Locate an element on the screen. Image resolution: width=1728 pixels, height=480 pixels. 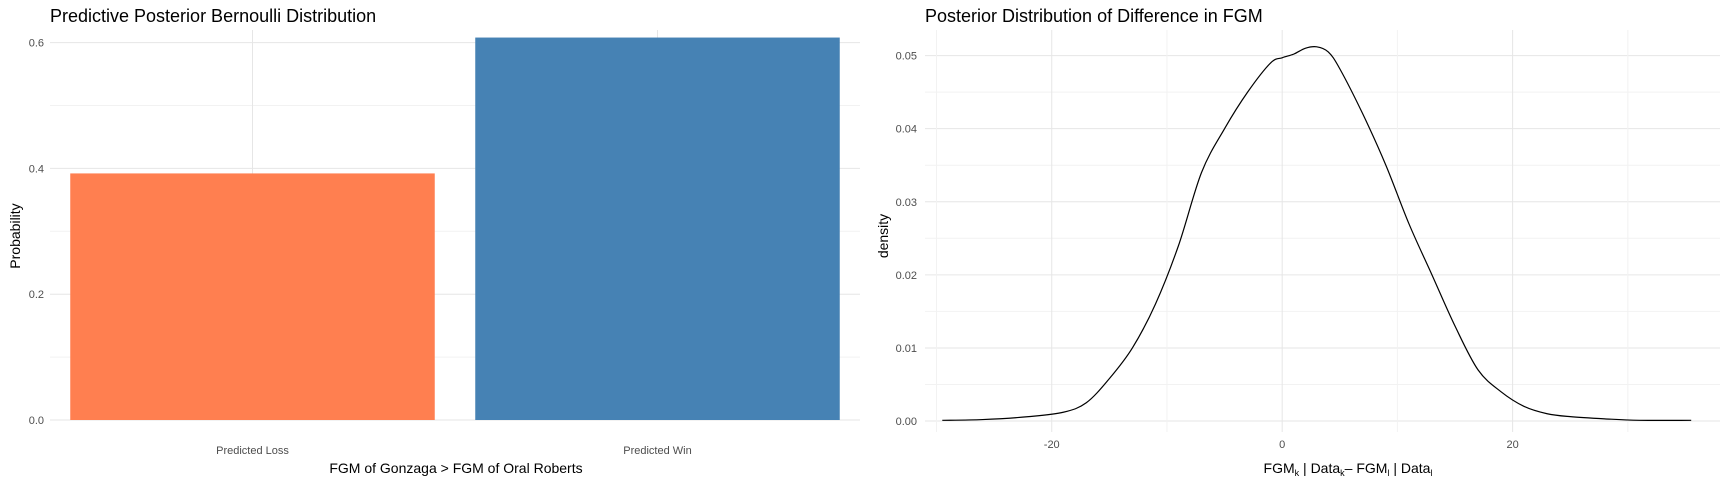
density-chart-y-label: density is located at coordinates (883, 236).